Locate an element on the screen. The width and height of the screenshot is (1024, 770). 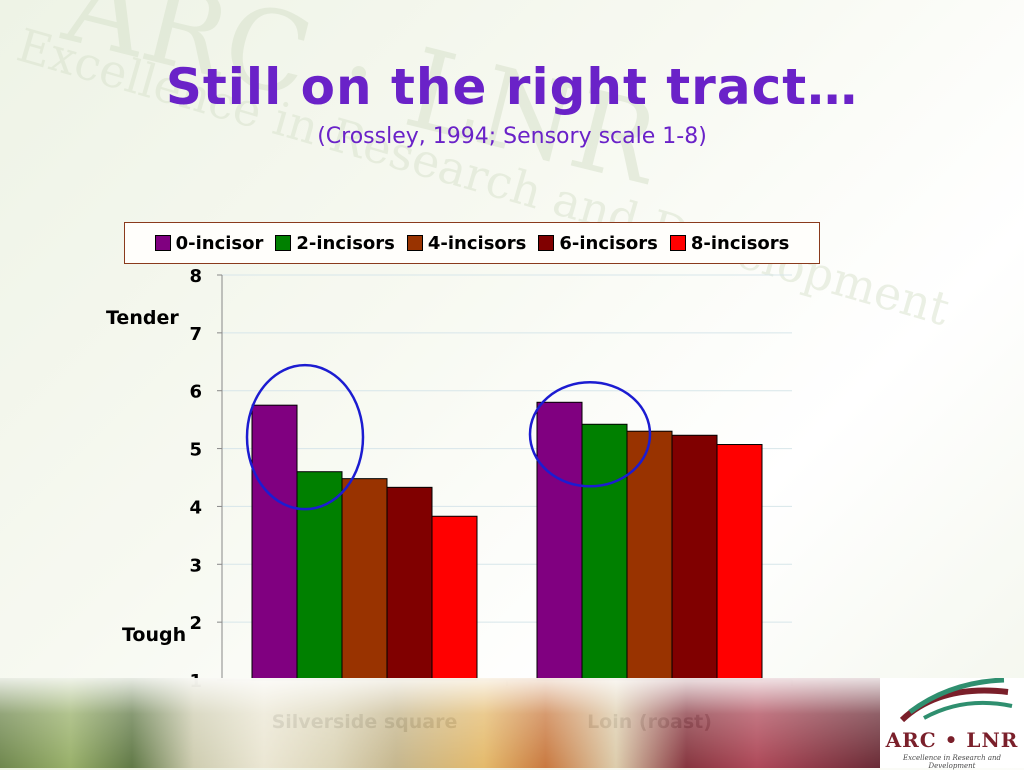
slide-subtitle: (Crossley, 1994; Sensory scale 1-8) is located at coordinates (512, 136).